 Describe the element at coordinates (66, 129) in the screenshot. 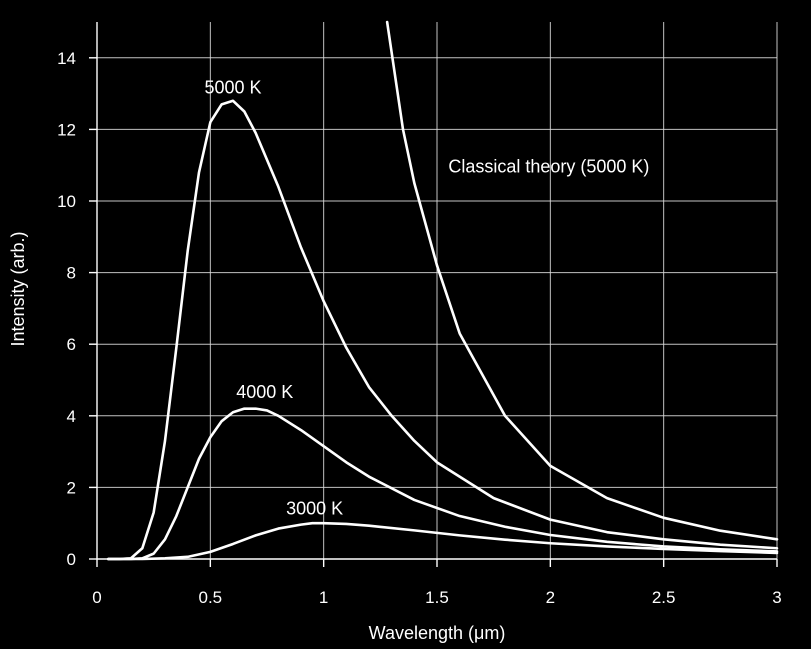

I see `y-tick-label: 12` at that location.